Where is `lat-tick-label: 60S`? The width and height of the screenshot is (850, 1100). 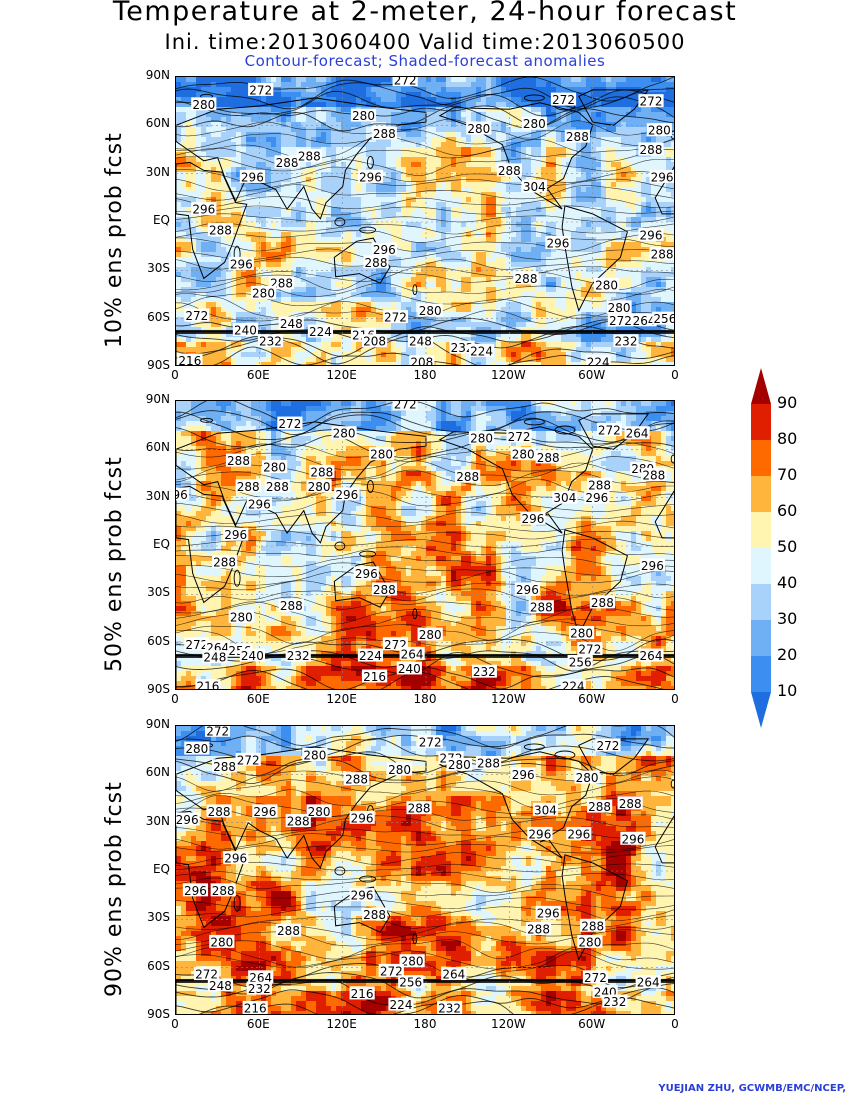
lat-tick-label: 60S is located at coordinates (158, 640).